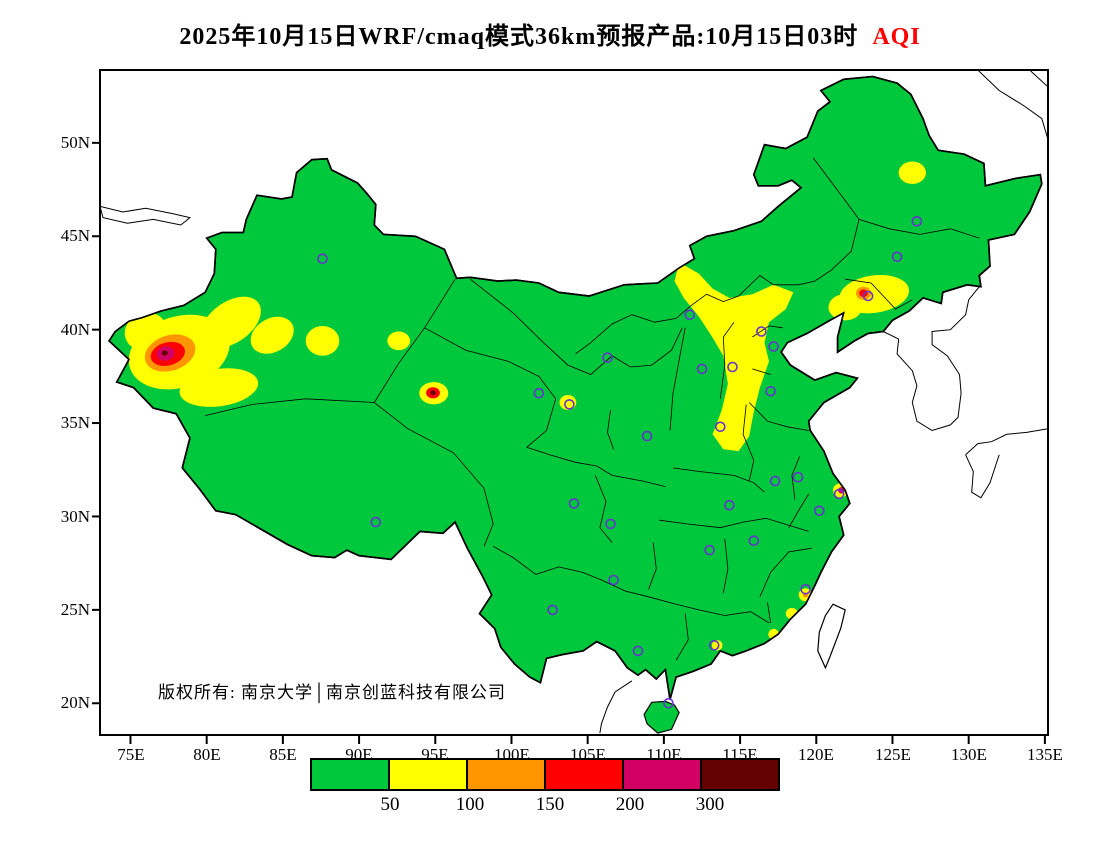 Image resolution: width=1100 pixels, height=850 pixels. What do you see at coordinates (969, 754) in the screenshot?
I see `x-axis-label: 130E` at bounding box center [969, 754].